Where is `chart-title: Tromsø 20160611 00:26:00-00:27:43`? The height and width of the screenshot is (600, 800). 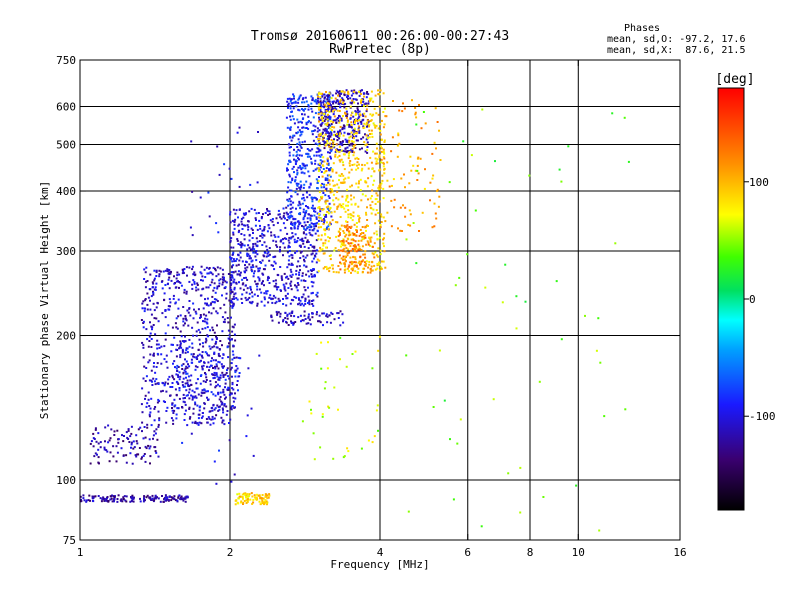 chart-title: Tromsø 20160611 00:26:00-00:27:43 is located at coordinates (380, 36).